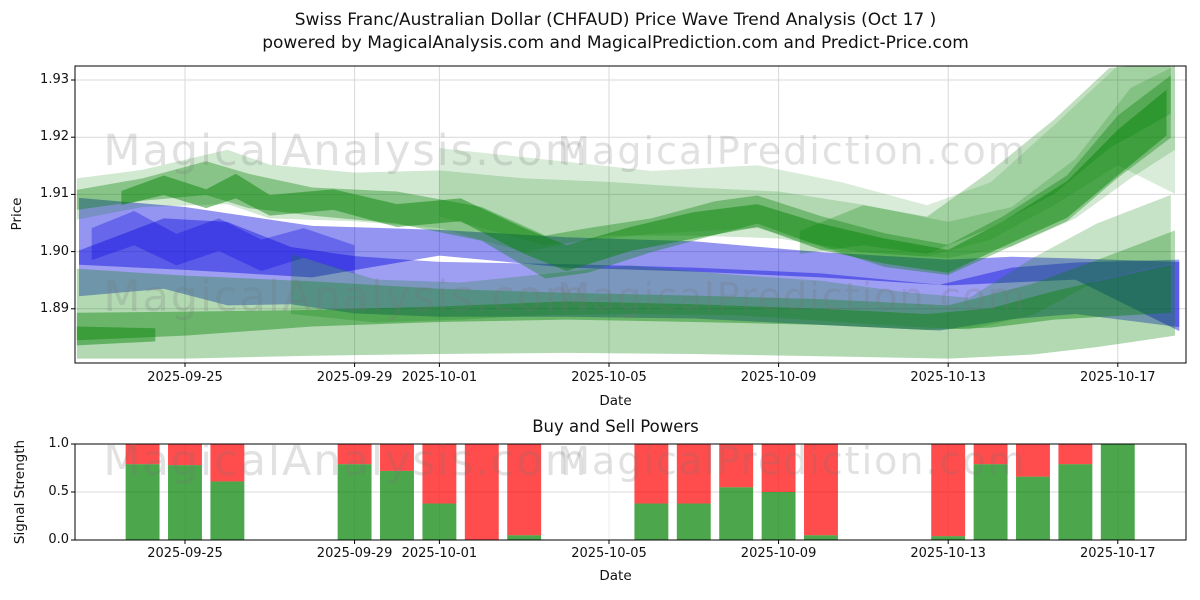  I want to click on power-xtick-label: 2025-10-09, so click(778, 553).